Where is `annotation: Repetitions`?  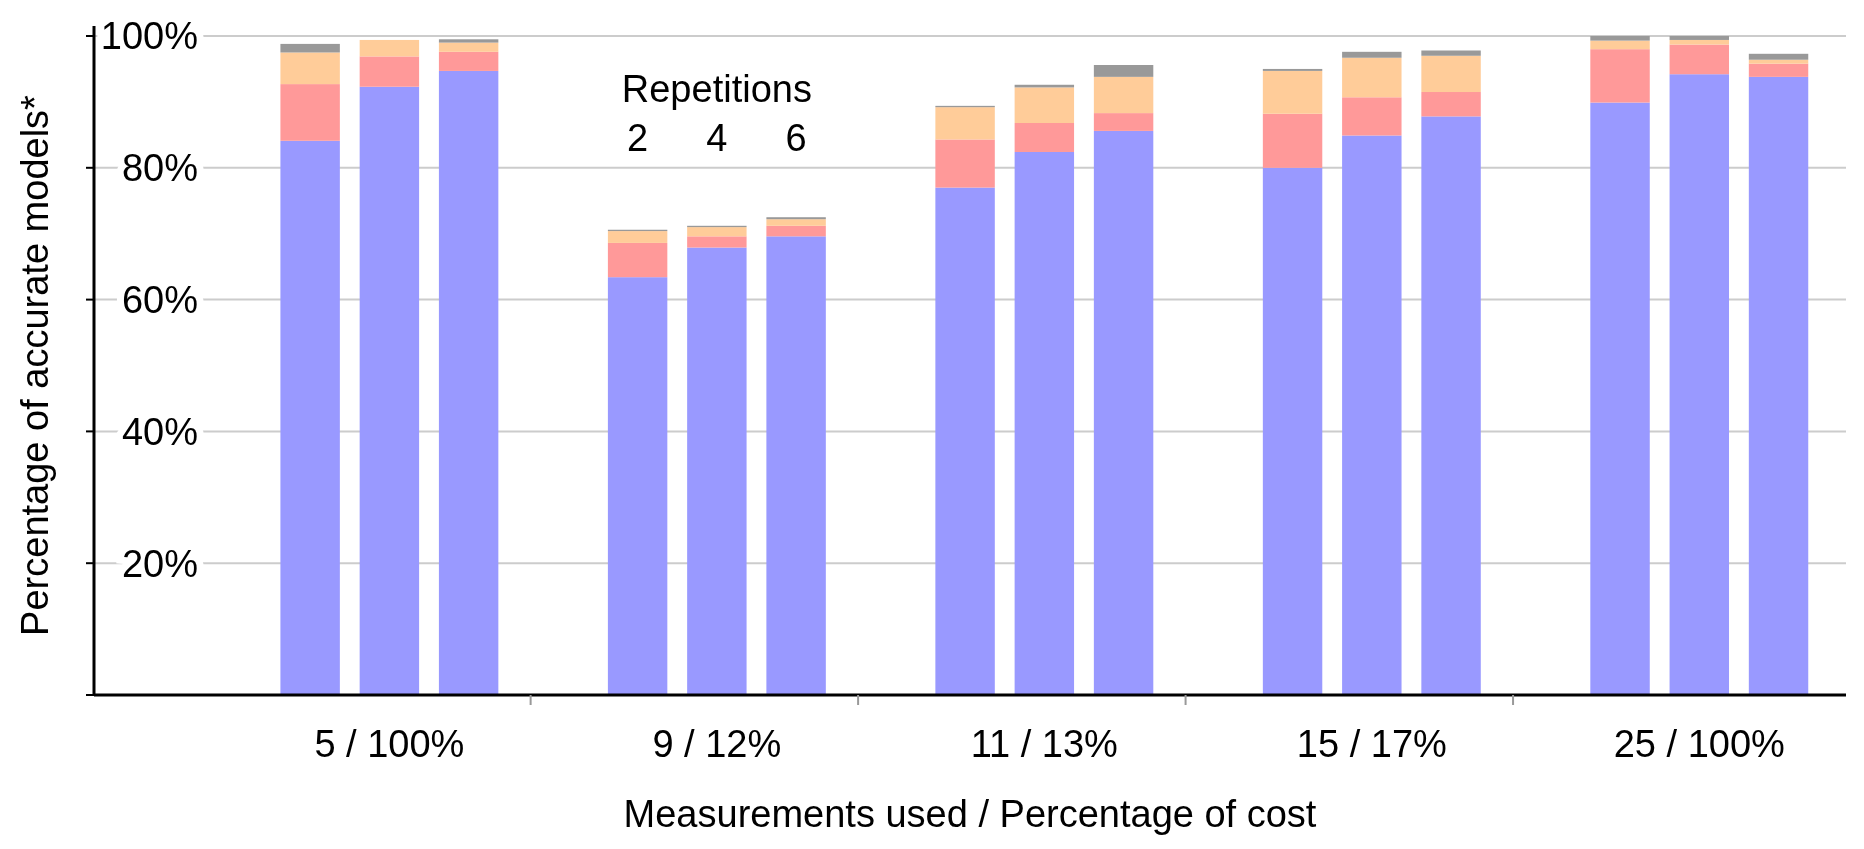
annotation: Repetitions is located at coordinates (716, 88).